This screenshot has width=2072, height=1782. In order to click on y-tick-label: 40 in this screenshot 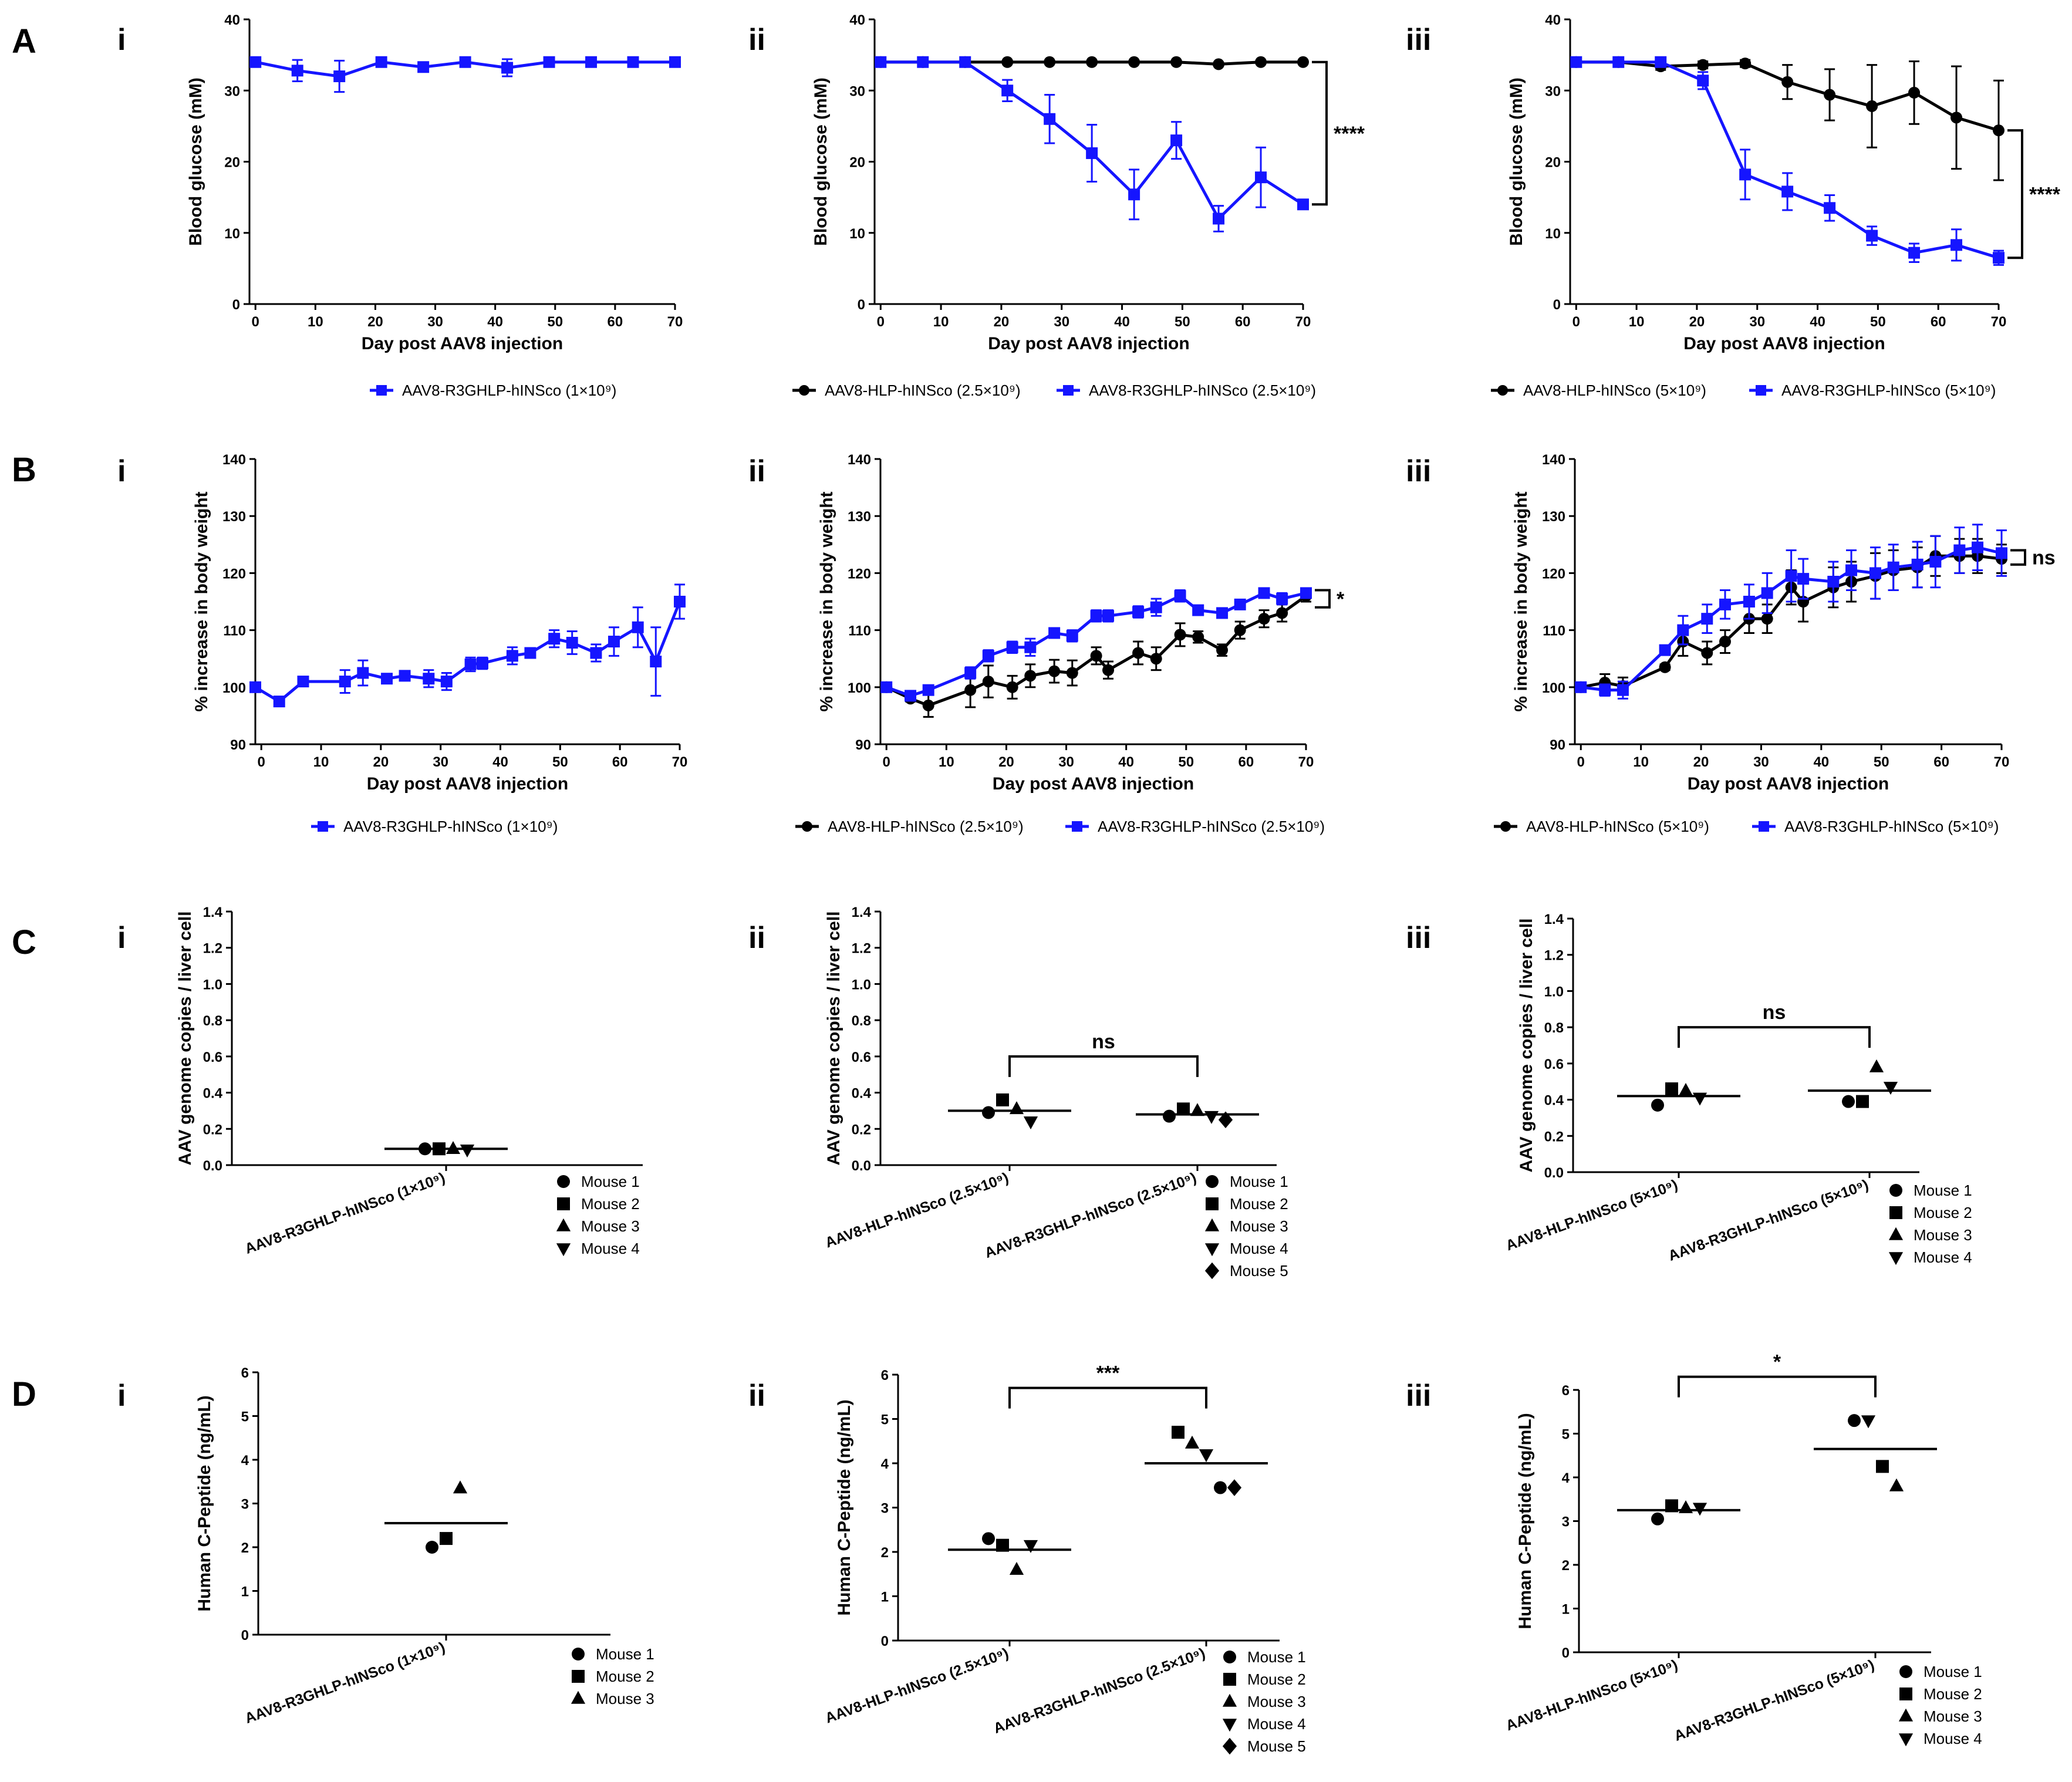, I will do `click(857, 20)`.